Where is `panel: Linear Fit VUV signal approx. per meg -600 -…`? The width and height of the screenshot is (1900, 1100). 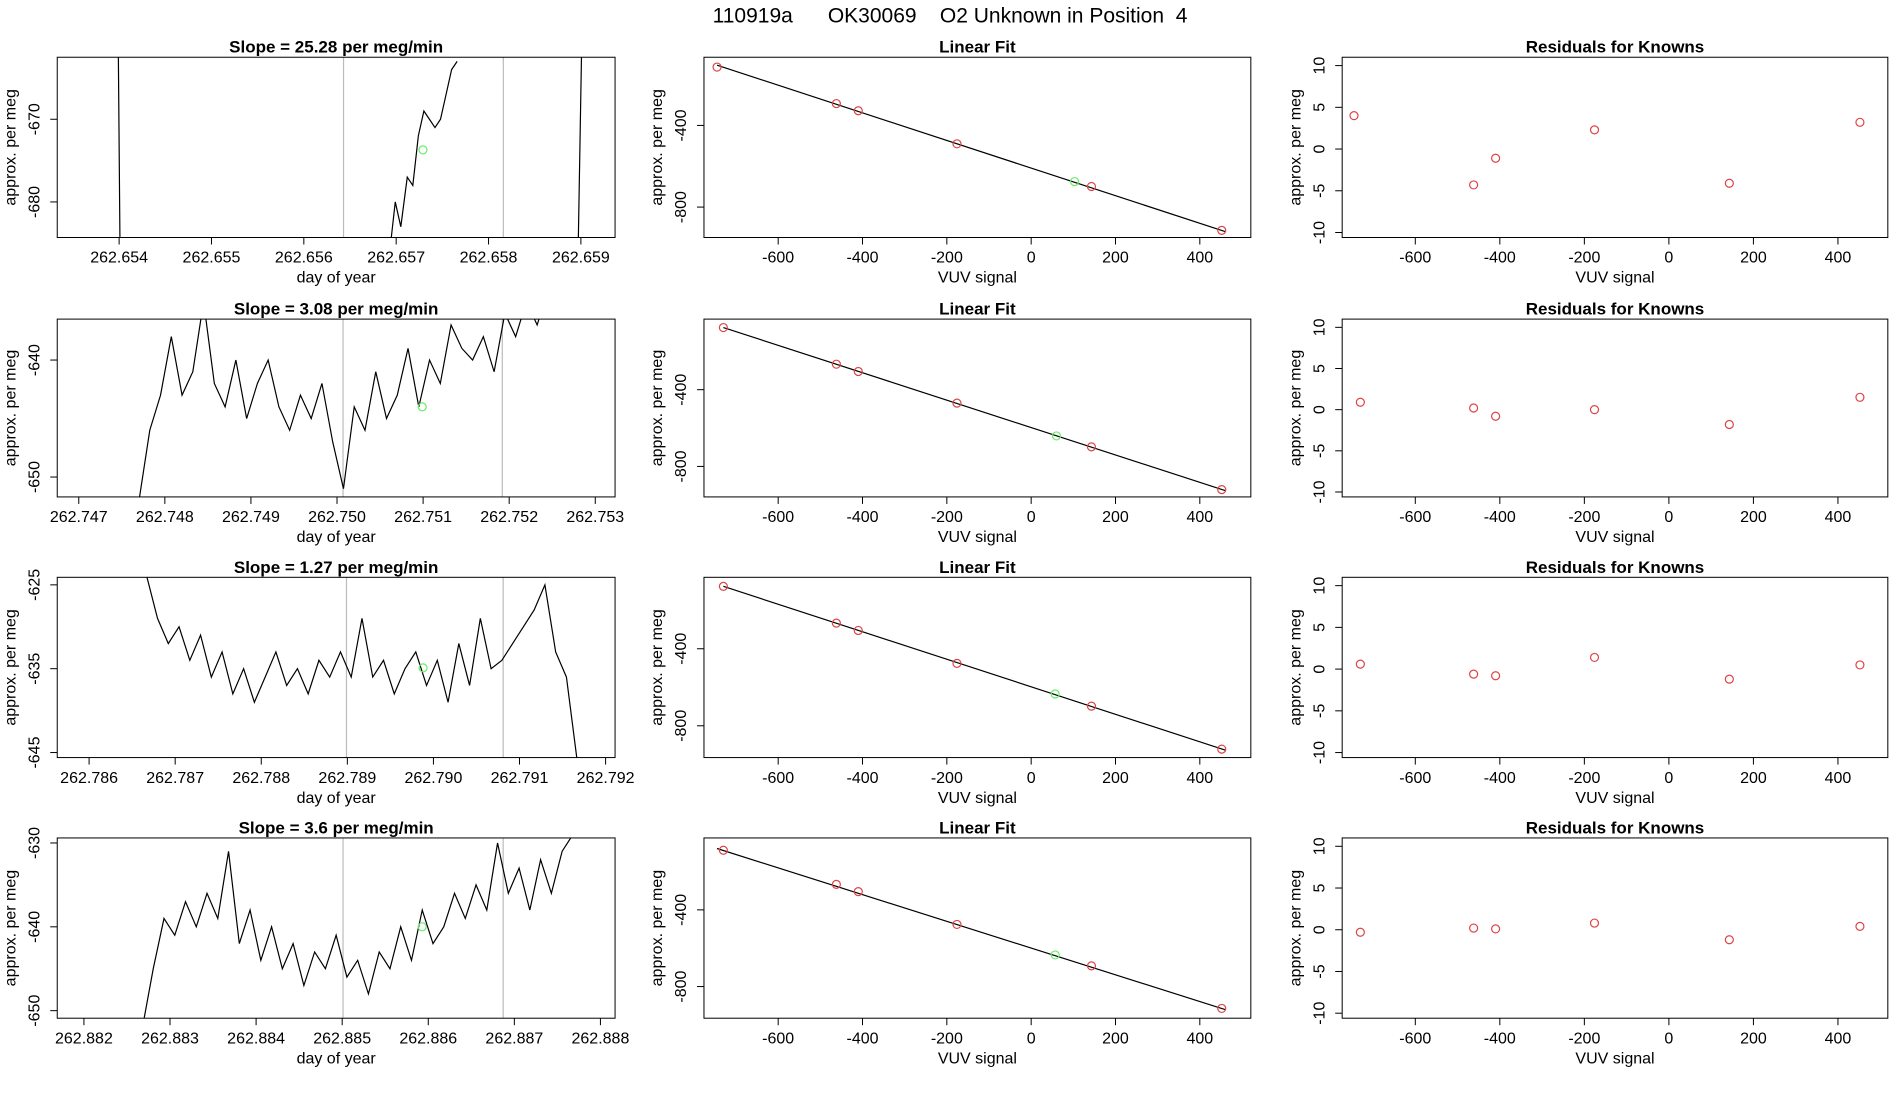 panel: Linear Fit VUV signal approx. per meg -600 -… is located at coordinates (950, 423).